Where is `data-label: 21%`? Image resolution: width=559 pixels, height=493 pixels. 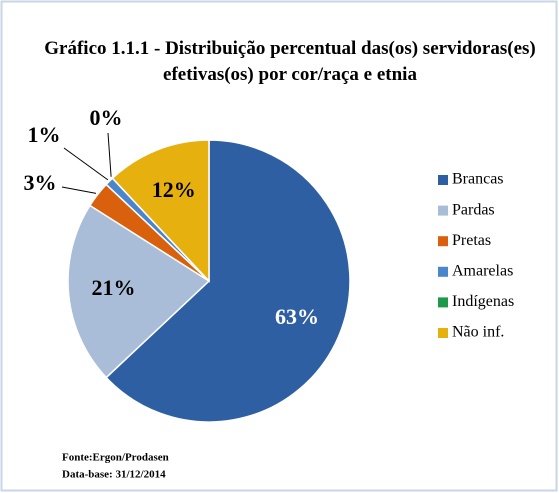
data-label: 21% is located at coordinates (114, 287).